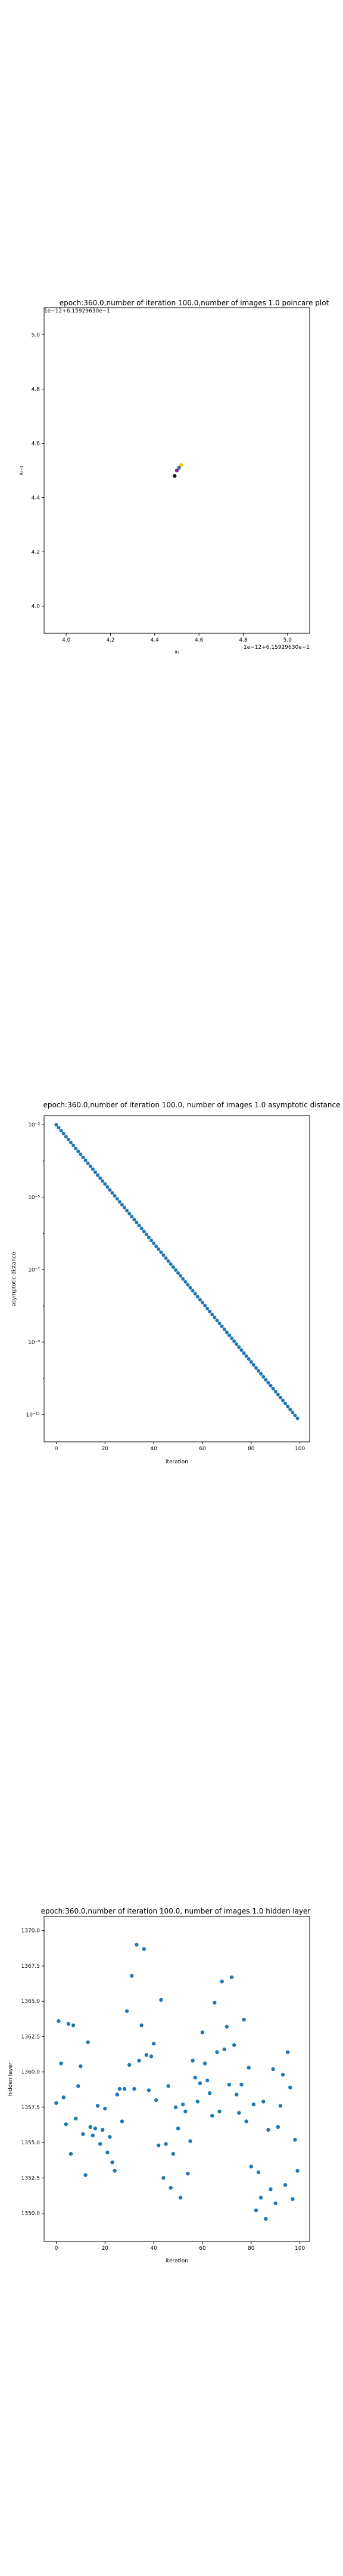 Image resolution: width=343 pixels, height=2576 pixels. I want to click on x-tick-label: 60, so click(202, 2249).